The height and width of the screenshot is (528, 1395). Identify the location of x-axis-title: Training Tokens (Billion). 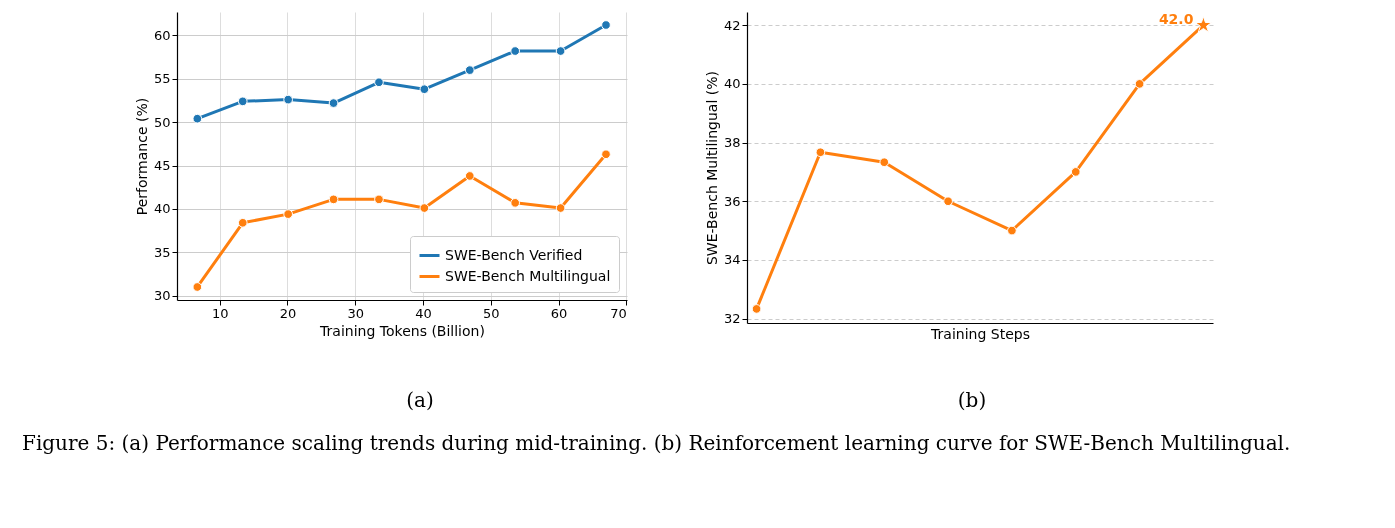
(402, 330).